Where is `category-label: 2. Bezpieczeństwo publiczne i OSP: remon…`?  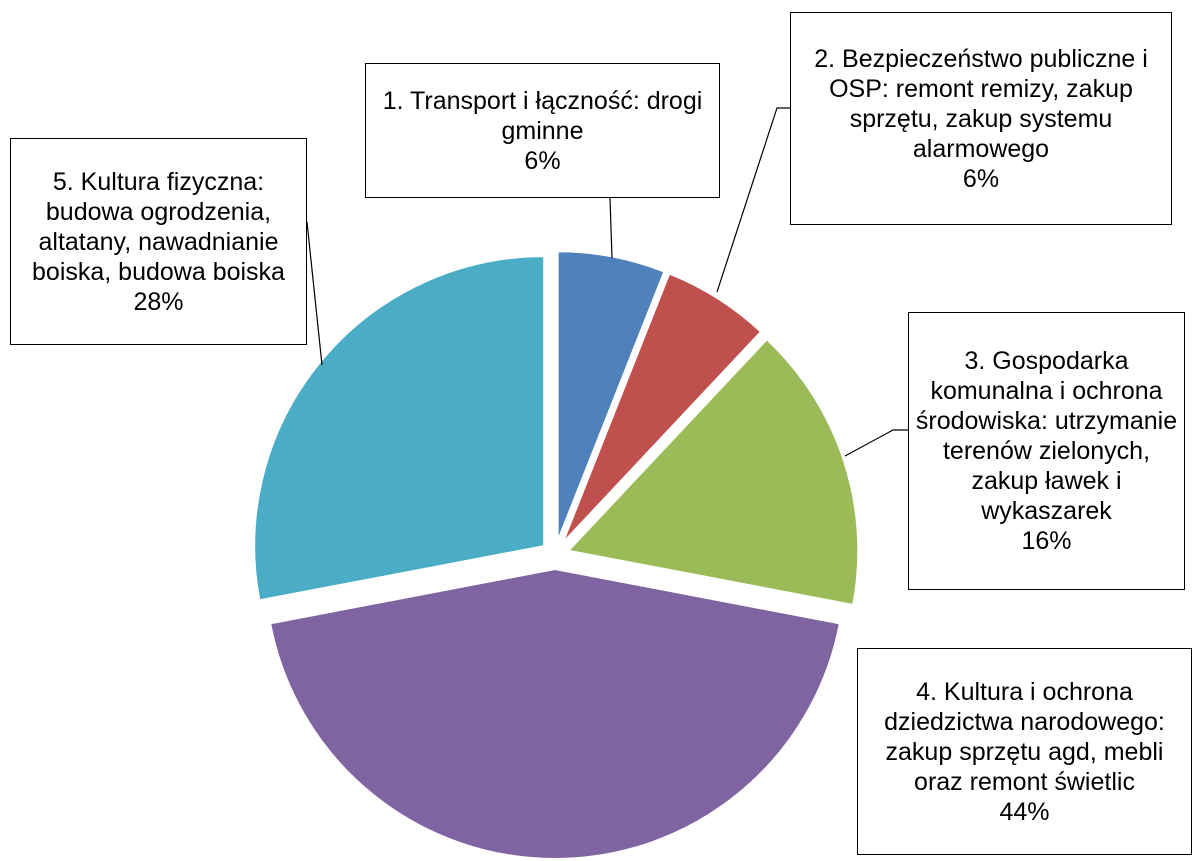
category-label: 2. Bezpieczeństwo publiczne i OSP: remon… is located at coordinates (981, 103).